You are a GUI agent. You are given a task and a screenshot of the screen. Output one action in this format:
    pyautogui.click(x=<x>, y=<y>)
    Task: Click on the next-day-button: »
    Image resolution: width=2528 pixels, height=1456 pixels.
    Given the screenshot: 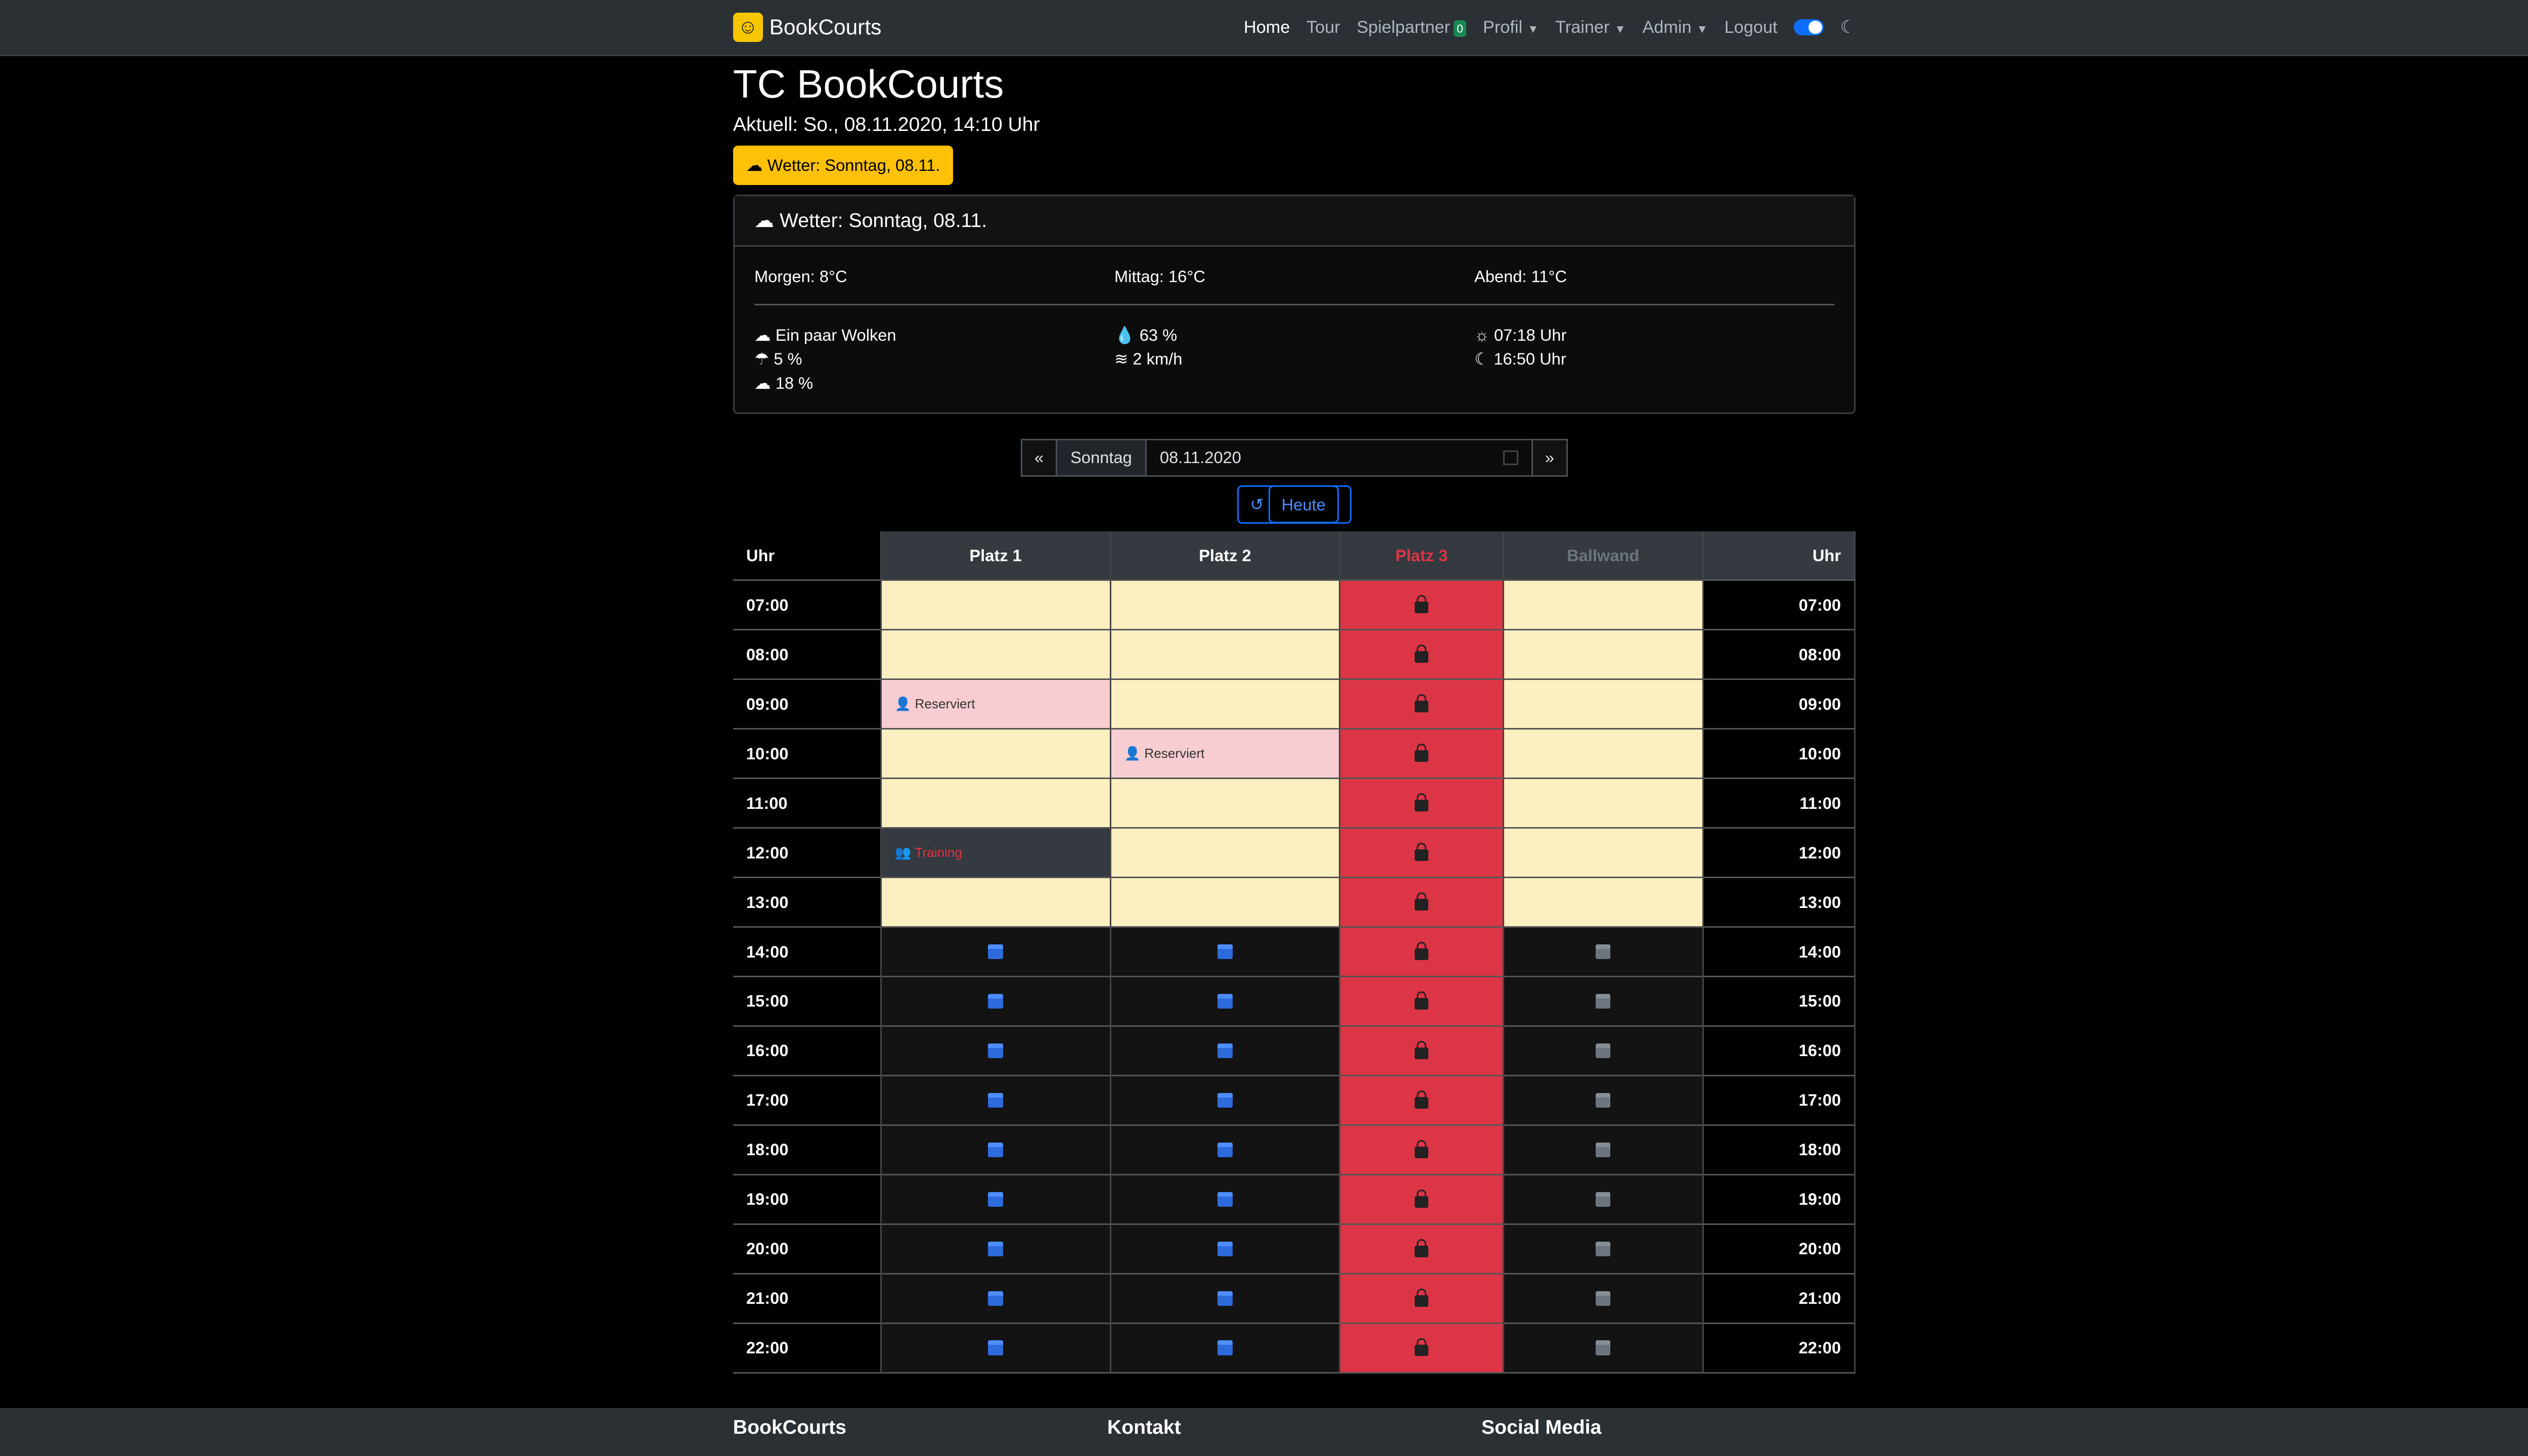 What is the action you would take?
    pyautogui.click(x=1550, y=458)
    